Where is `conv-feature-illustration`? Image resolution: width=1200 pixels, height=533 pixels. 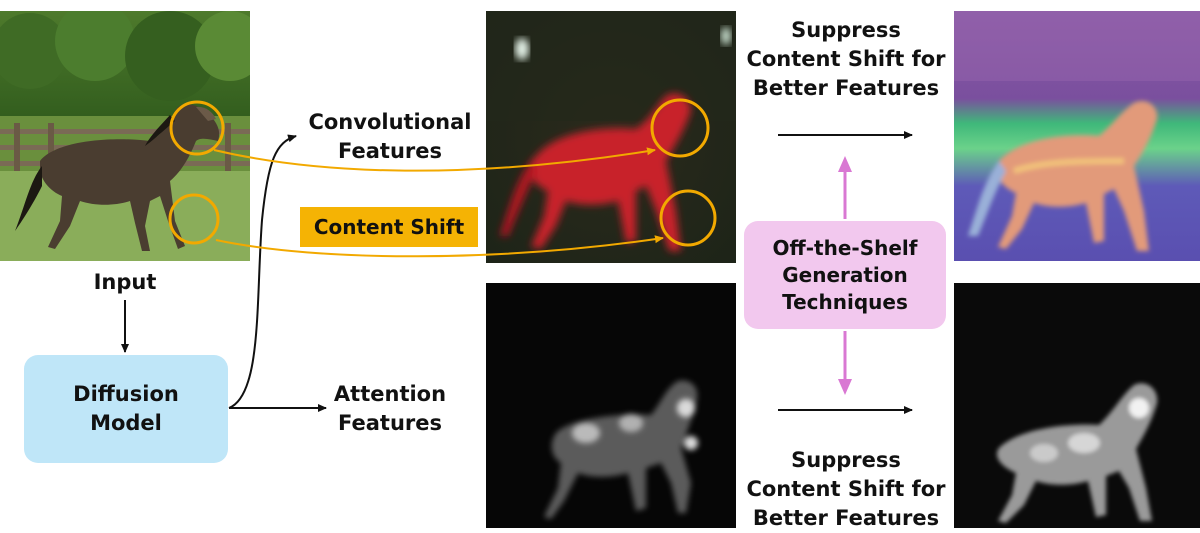 conv-feature-illustration is located at coordinates (611, 137).